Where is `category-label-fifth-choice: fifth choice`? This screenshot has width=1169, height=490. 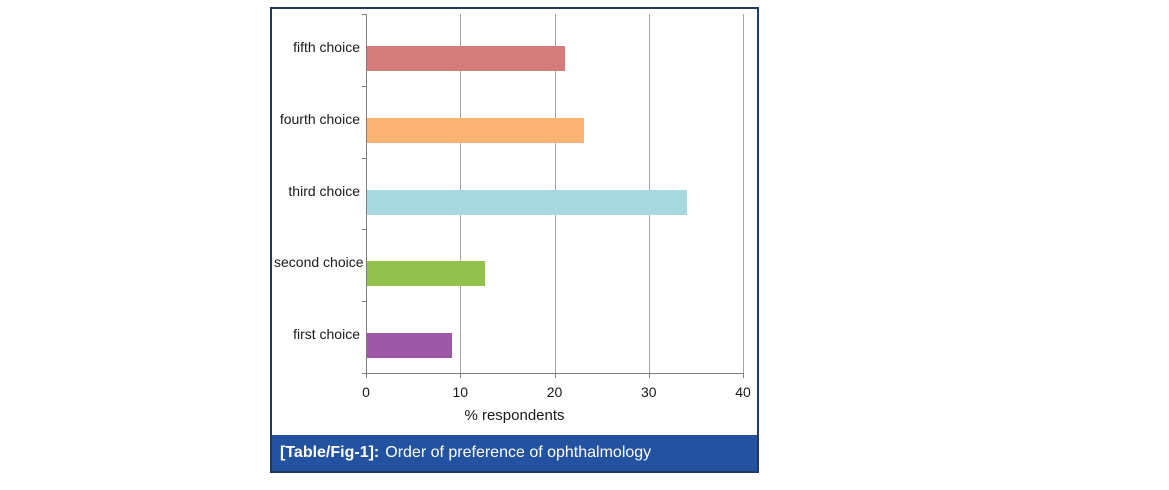 category-label-fifth-choice: fifth choice is located at coordinates (326, 47).